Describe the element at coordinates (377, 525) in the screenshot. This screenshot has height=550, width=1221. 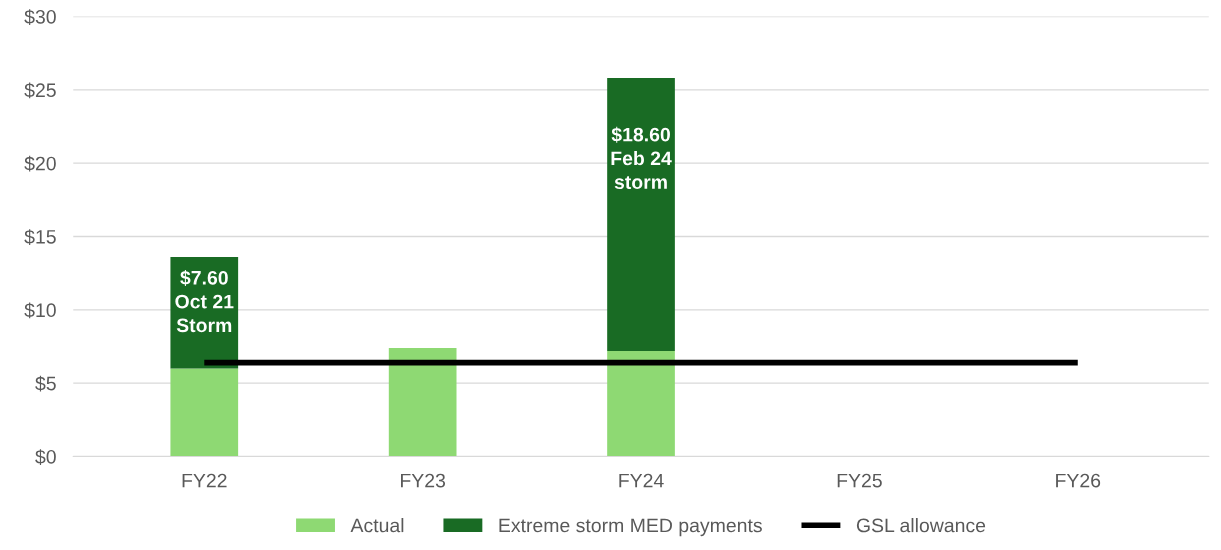
I see `legend-label: Actual` at that location.